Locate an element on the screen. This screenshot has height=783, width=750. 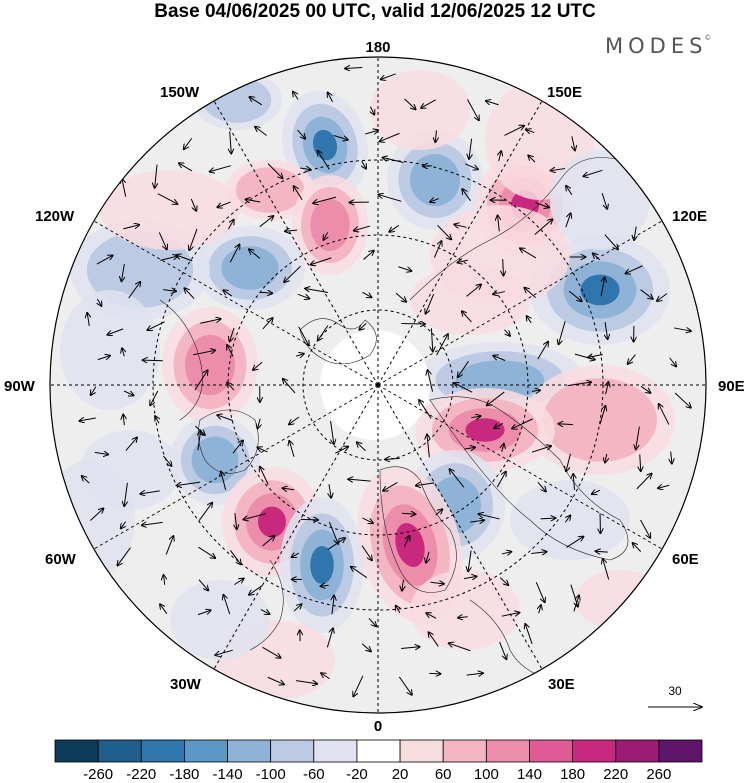
colorbar-swatch is located at coordinates (378, 751).